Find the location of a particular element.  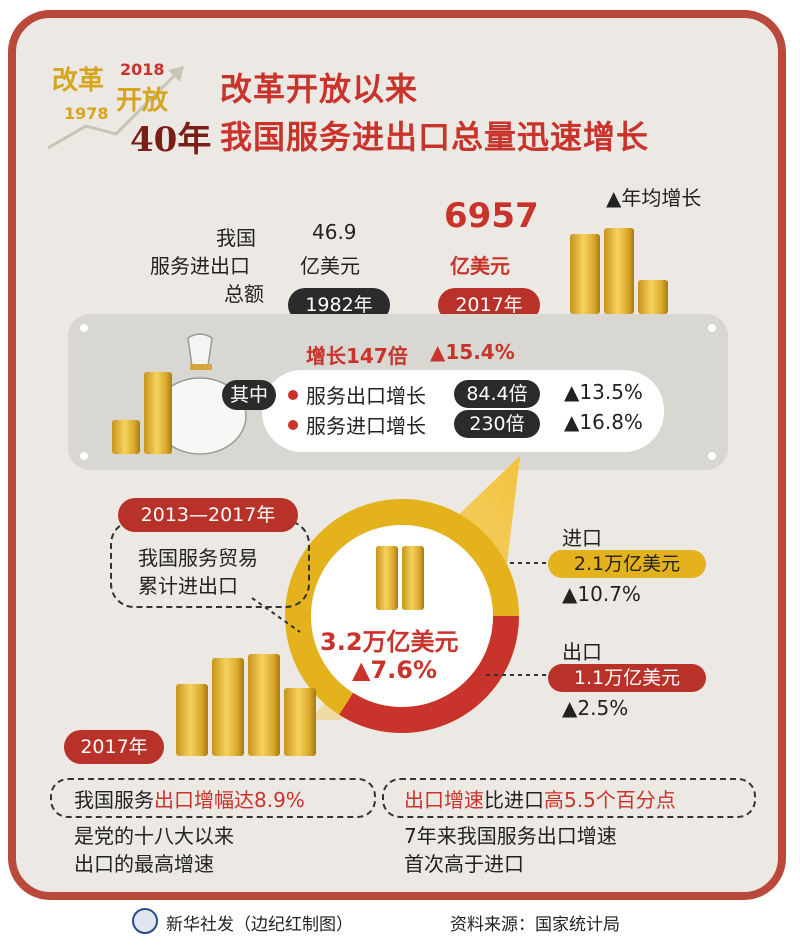

export-times-badge: 84.4倍 is located at coordinates (497, 394).